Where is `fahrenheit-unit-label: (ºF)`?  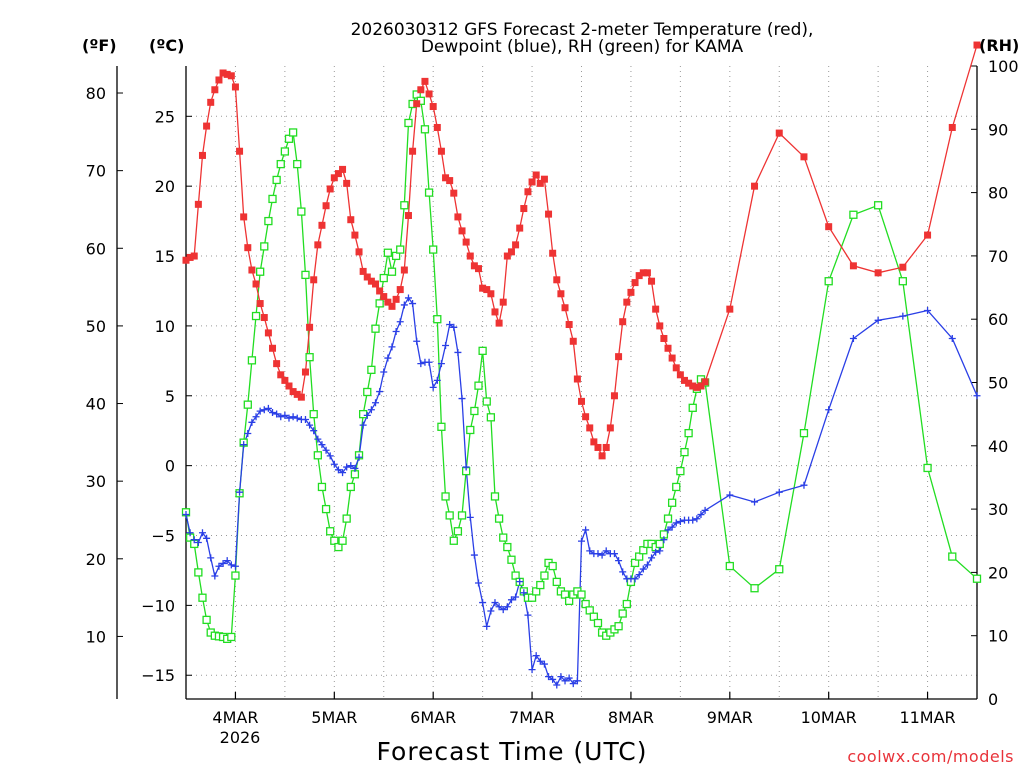 fahrenheit-unit-label: (ºF) is located at coordinates (99, 45).